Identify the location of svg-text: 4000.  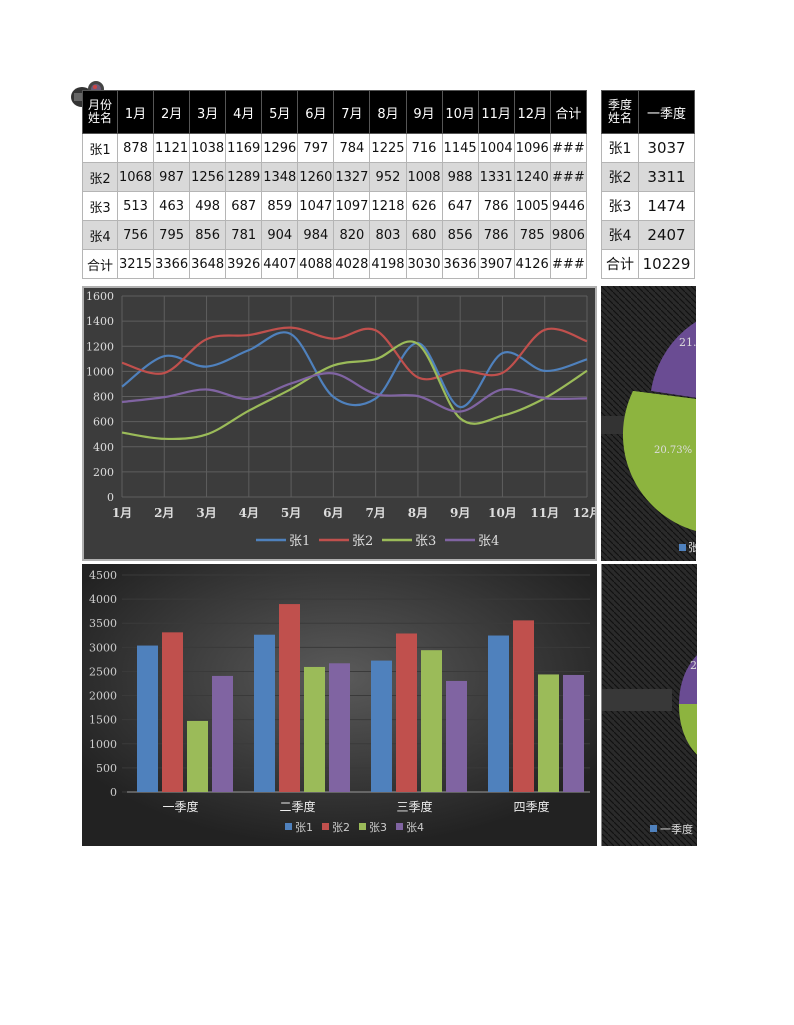
(103, 599).